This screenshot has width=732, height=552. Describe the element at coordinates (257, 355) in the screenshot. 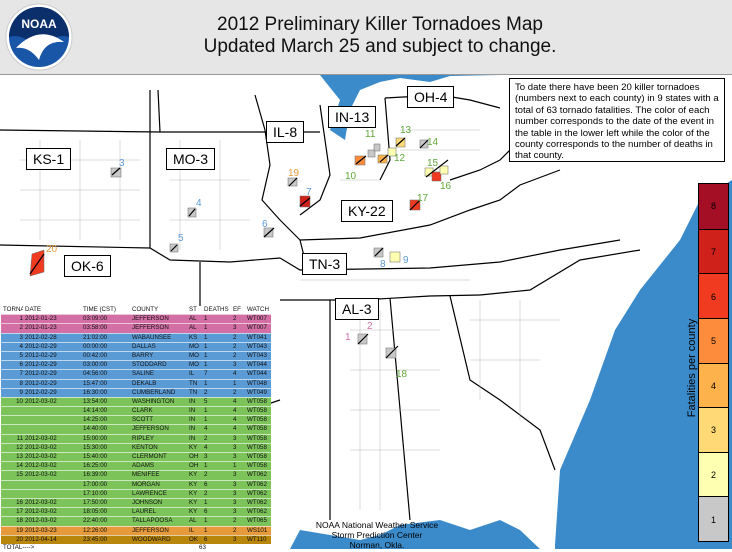

I see `table-cell: WT043` at that location.